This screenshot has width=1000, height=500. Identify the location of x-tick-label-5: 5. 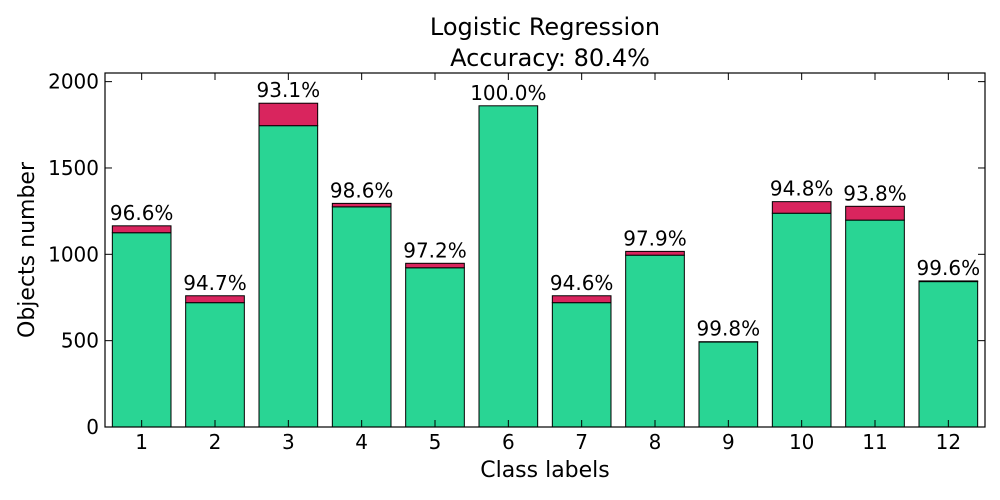
(435, 442).